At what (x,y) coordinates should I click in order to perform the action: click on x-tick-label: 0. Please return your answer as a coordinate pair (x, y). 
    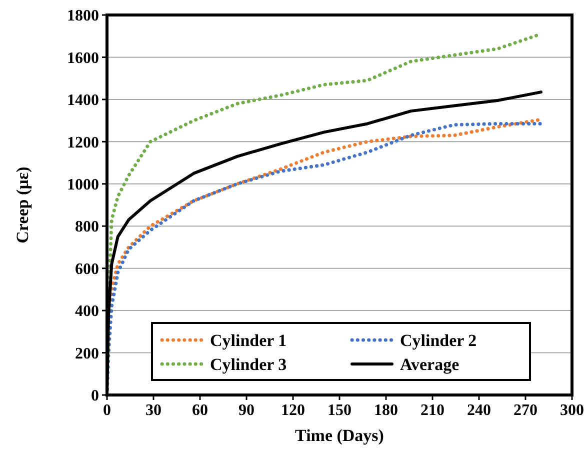
    Looking at the image, I should click on (107, 410).